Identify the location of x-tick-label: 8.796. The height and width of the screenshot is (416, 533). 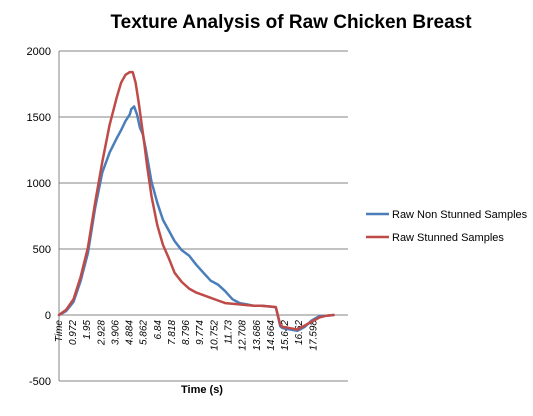
(186, 332).